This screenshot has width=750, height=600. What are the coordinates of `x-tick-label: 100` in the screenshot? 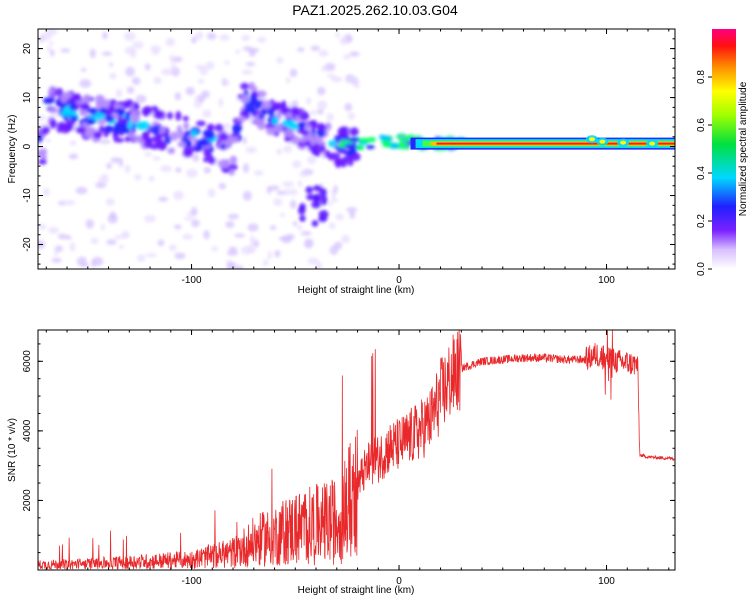 It's located at (606, 280).